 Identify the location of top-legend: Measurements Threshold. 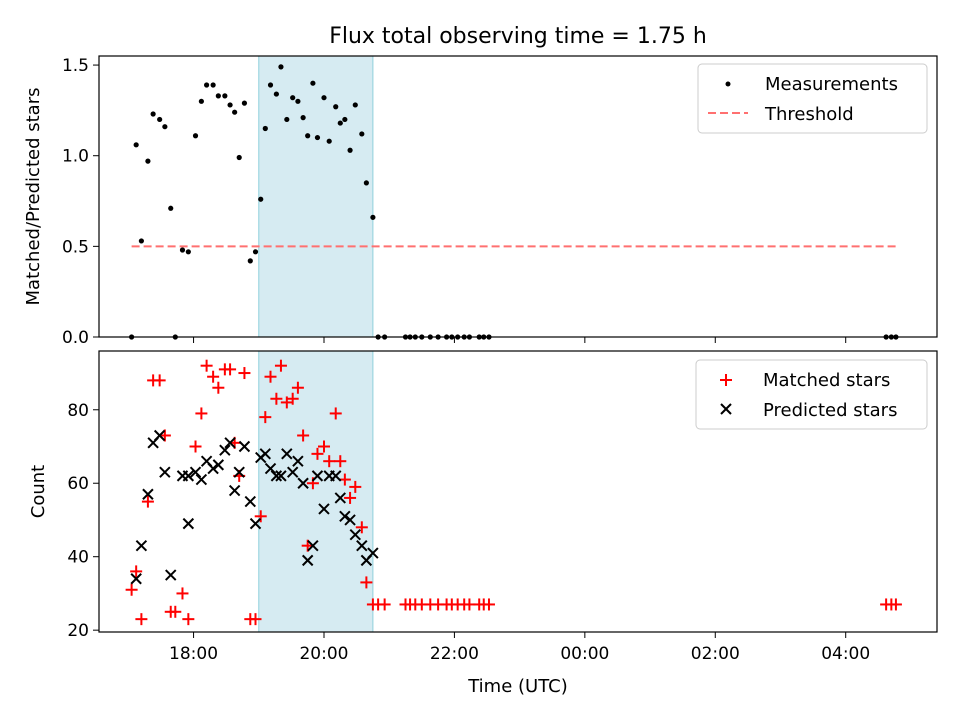
(812, 98).